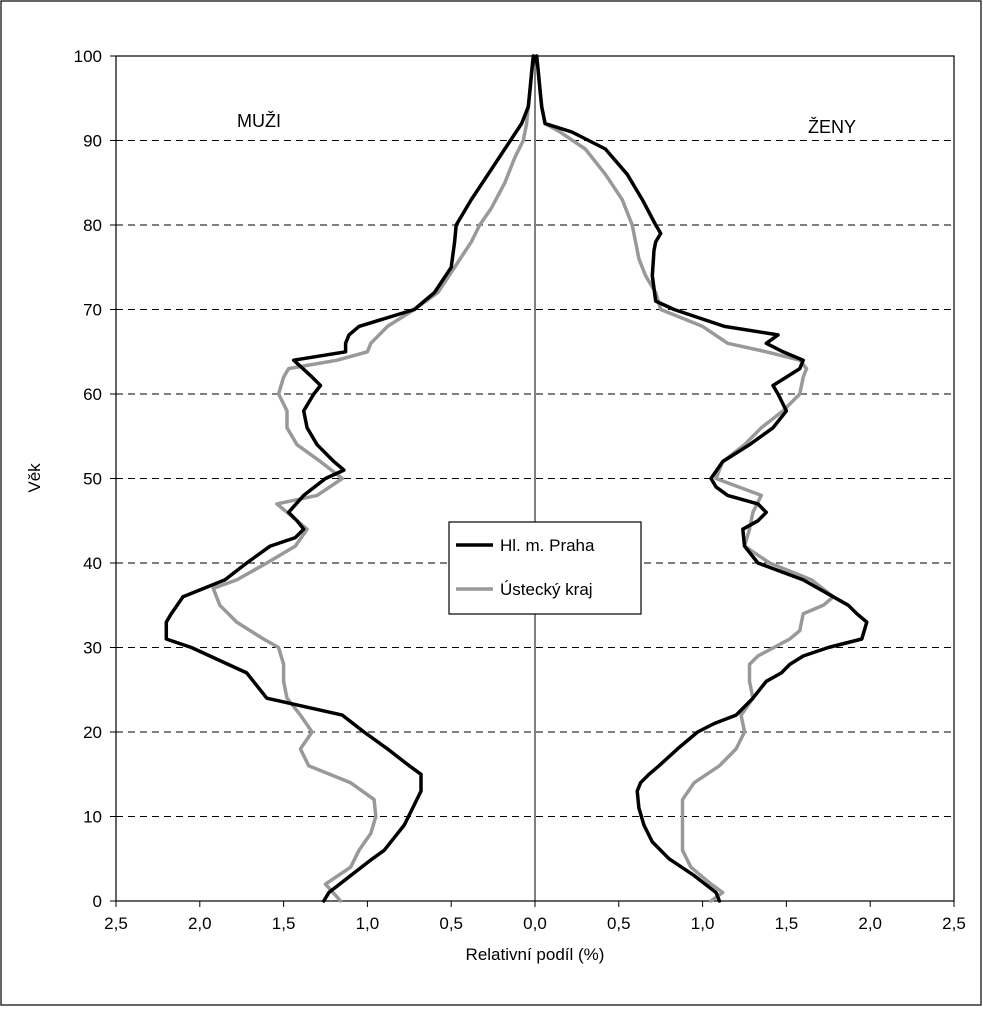 The width and height of the screenshot is (983, 1012). Describe the element at coordinates (92, 817) in the screenshot. I see `y-tick-label: 10` at that location.